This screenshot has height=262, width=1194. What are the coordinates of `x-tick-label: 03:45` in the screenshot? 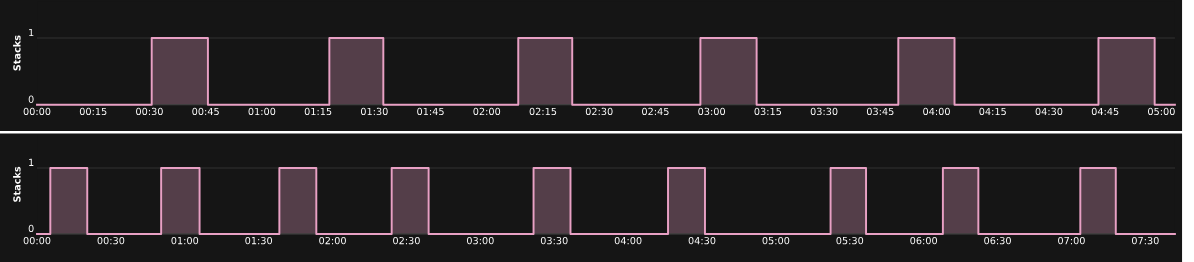 It's located at (880, 111).